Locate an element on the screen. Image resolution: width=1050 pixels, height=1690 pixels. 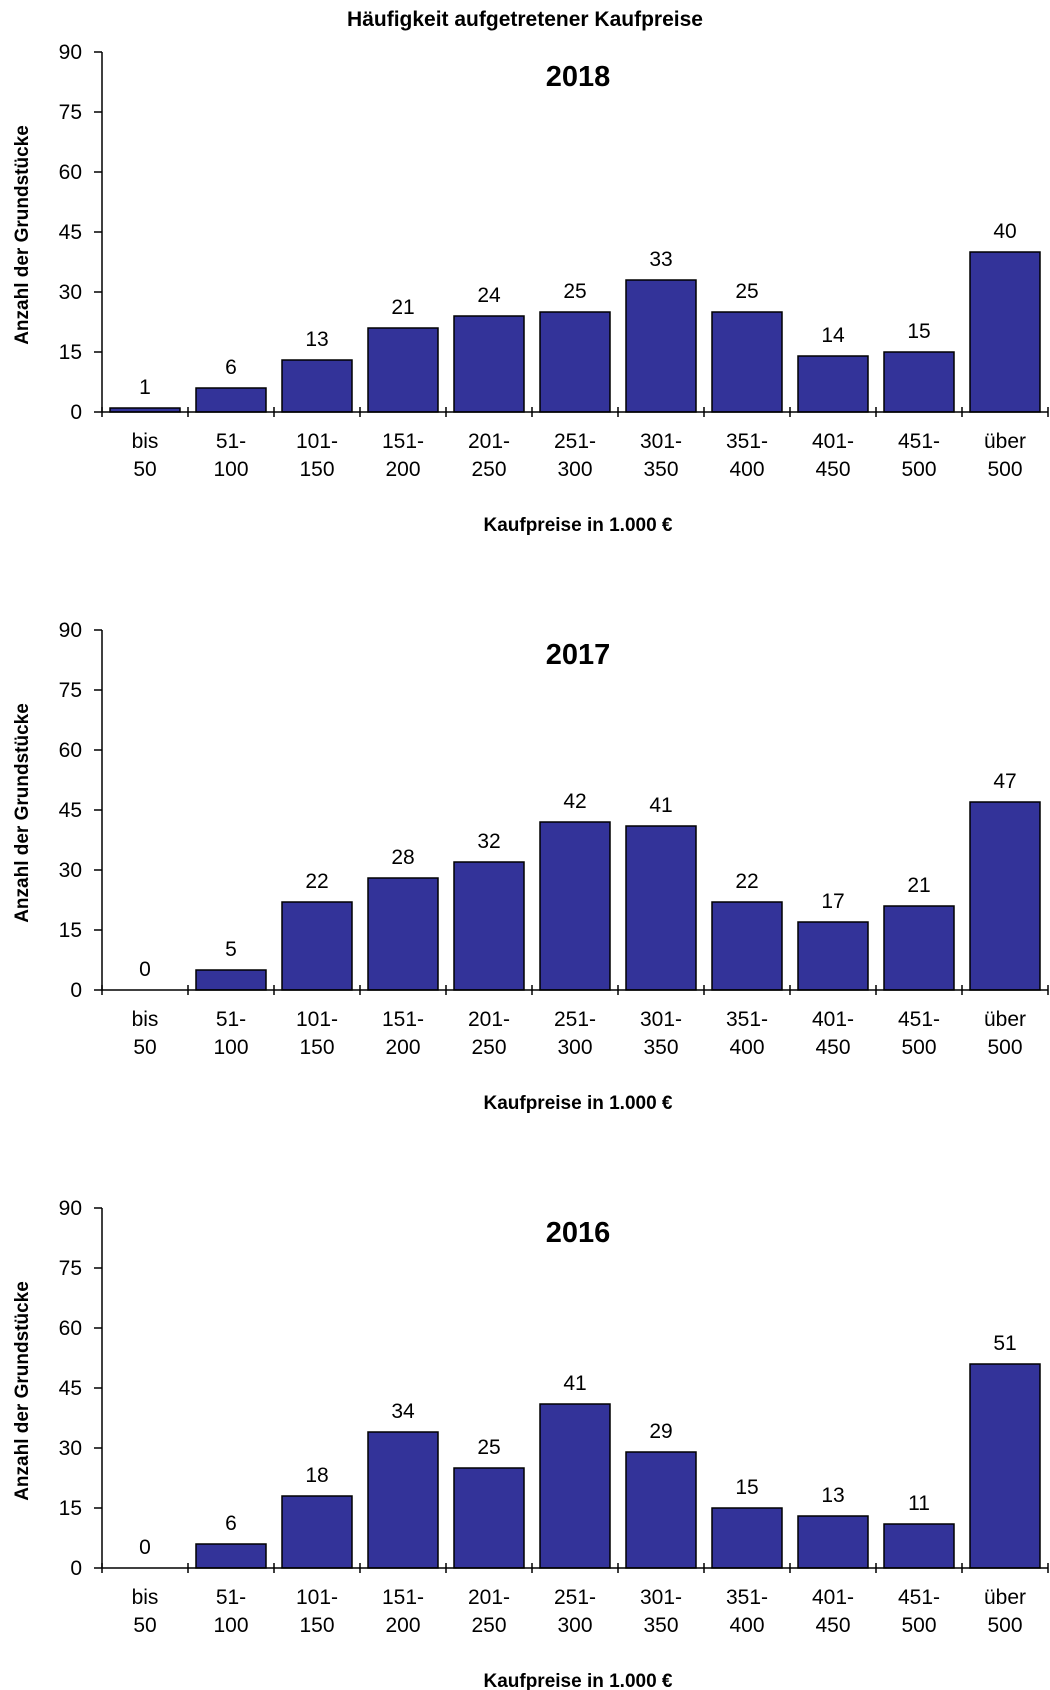
data-label: 24 is located at coordinates (489, 295).